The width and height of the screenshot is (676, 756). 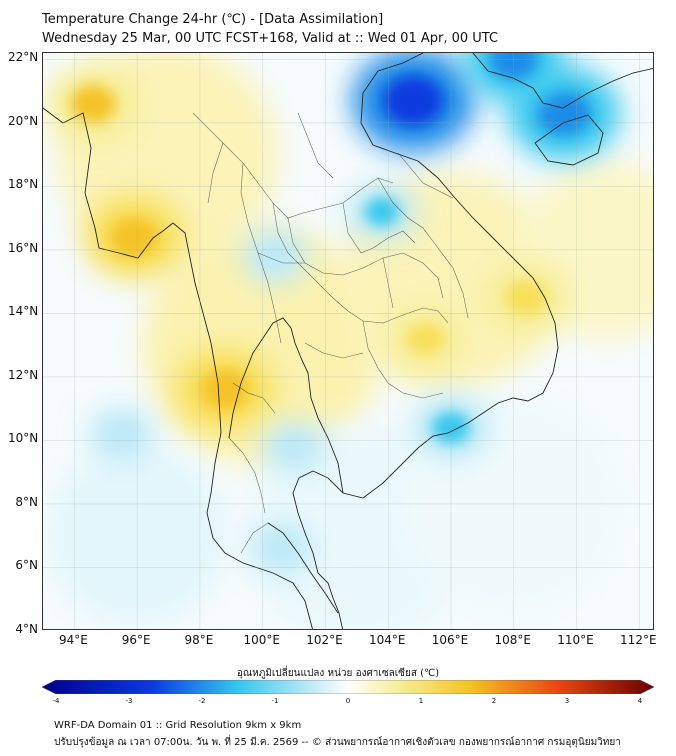 I want to click on cold-anomaly-laos, so click(x=381, y=211).